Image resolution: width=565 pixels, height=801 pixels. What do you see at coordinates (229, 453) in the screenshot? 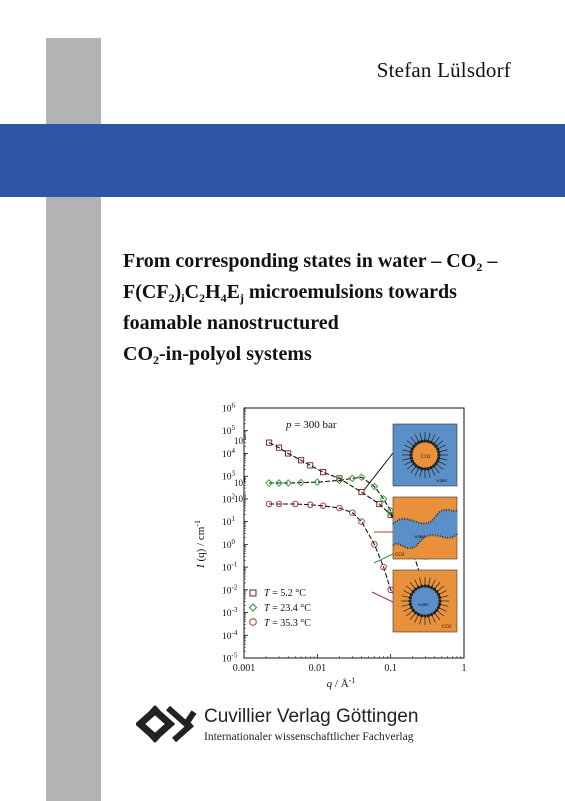
I see `y-tick-label: 10⁴` at bounding box center [229, 453].